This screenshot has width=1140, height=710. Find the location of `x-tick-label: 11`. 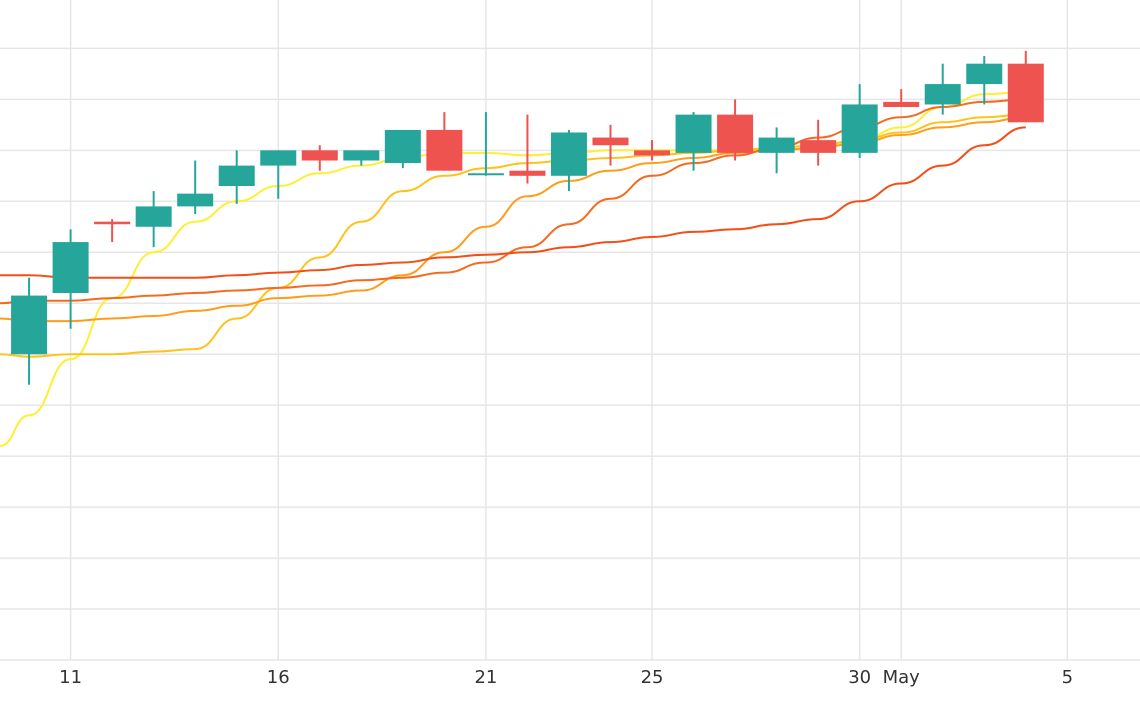

x-tick-label: 11 is located at coordinates (70, 677).